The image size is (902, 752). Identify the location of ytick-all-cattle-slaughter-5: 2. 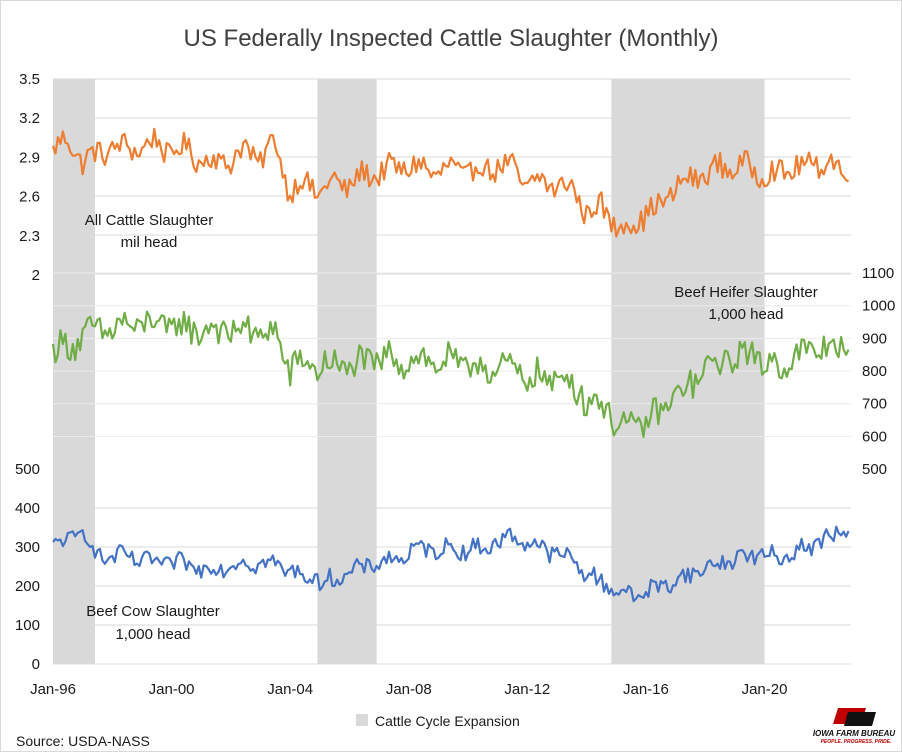
(36, 275).